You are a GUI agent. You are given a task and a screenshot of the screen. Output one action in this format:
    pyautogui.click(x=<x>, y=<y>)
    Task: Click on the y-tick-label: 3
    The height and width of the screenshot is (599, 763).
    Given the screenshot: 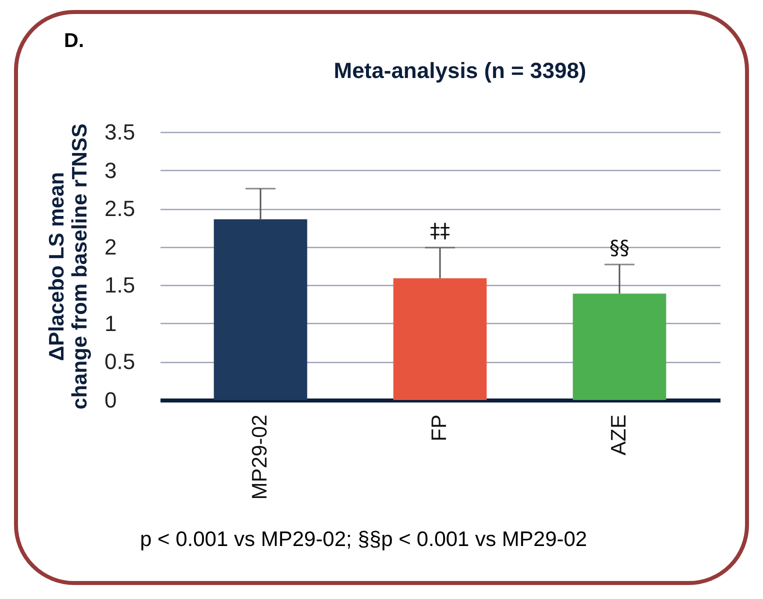 What is the action you would take?
    pyautogui.click(x=110, y=170)
    